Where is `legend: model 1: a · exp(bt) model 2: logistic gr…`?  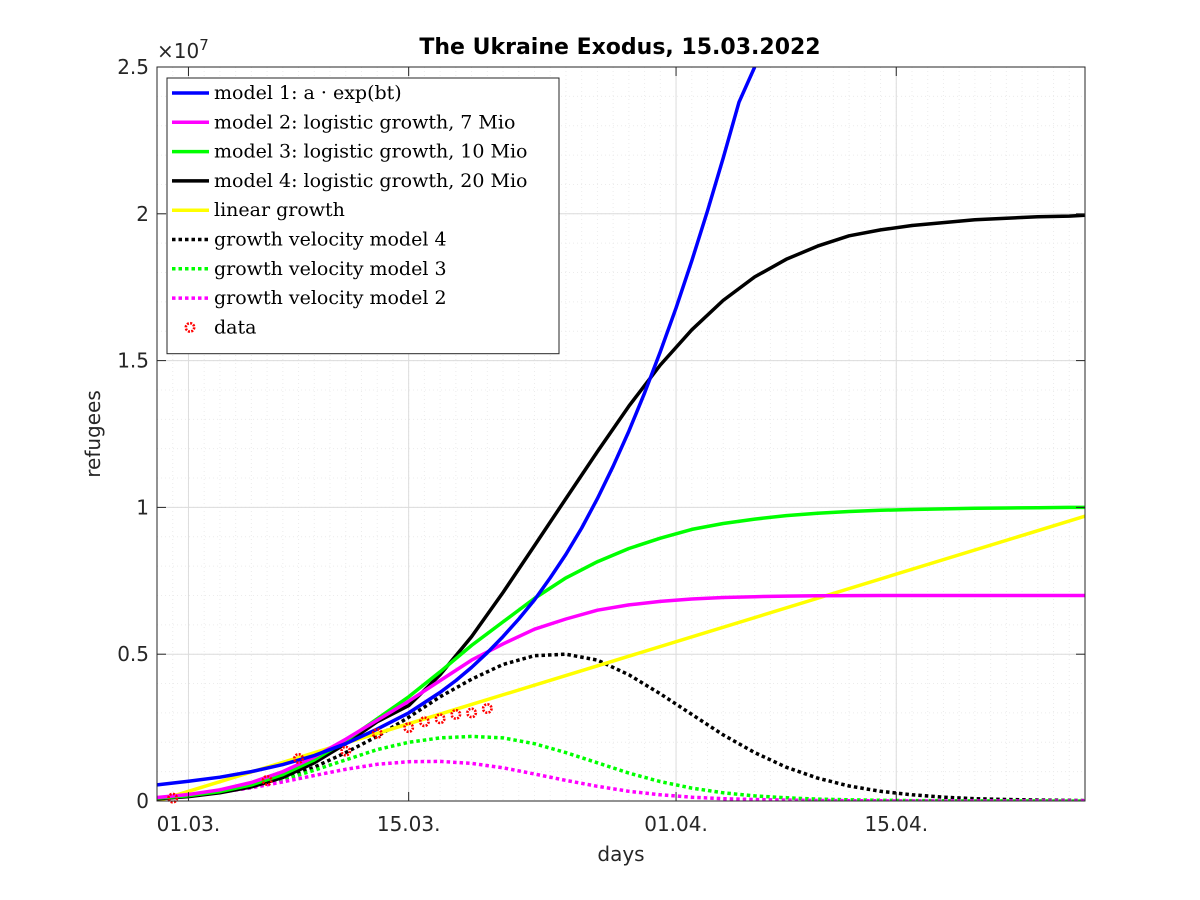 legend: model 1: a · exp(bt) model 2: logistic gr… is located at coordinates (363, 216).